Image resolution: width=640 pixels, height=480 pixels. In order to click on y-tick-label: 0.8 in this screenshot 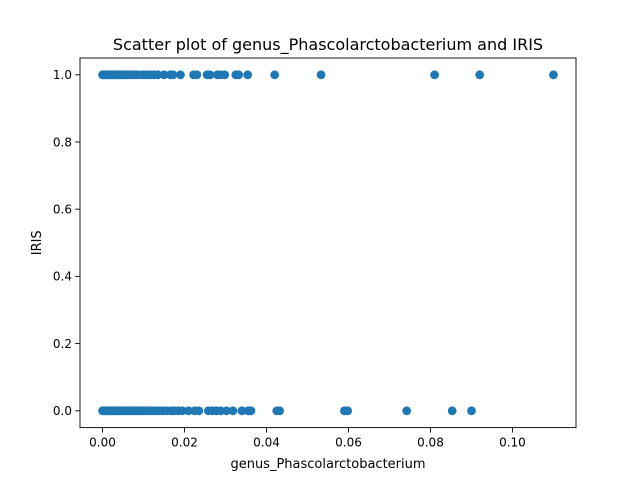, I will do `click(62, 142)`.